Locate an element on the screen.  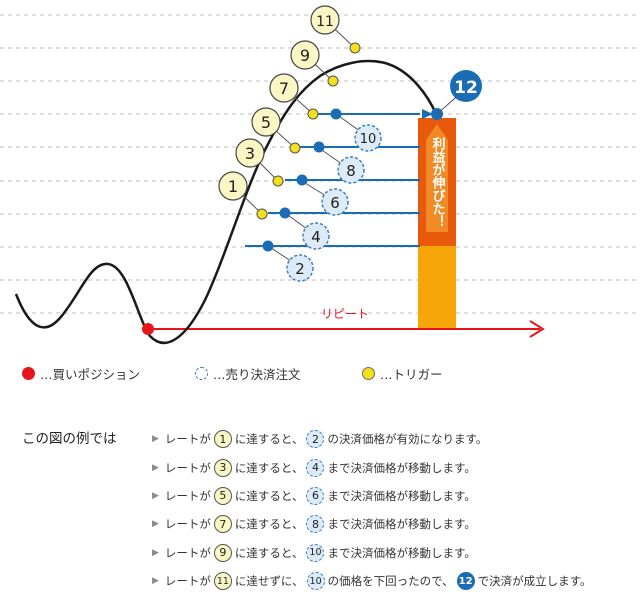
step-text: の決済価格が有効になります。 is located at coordinates (407, 439).